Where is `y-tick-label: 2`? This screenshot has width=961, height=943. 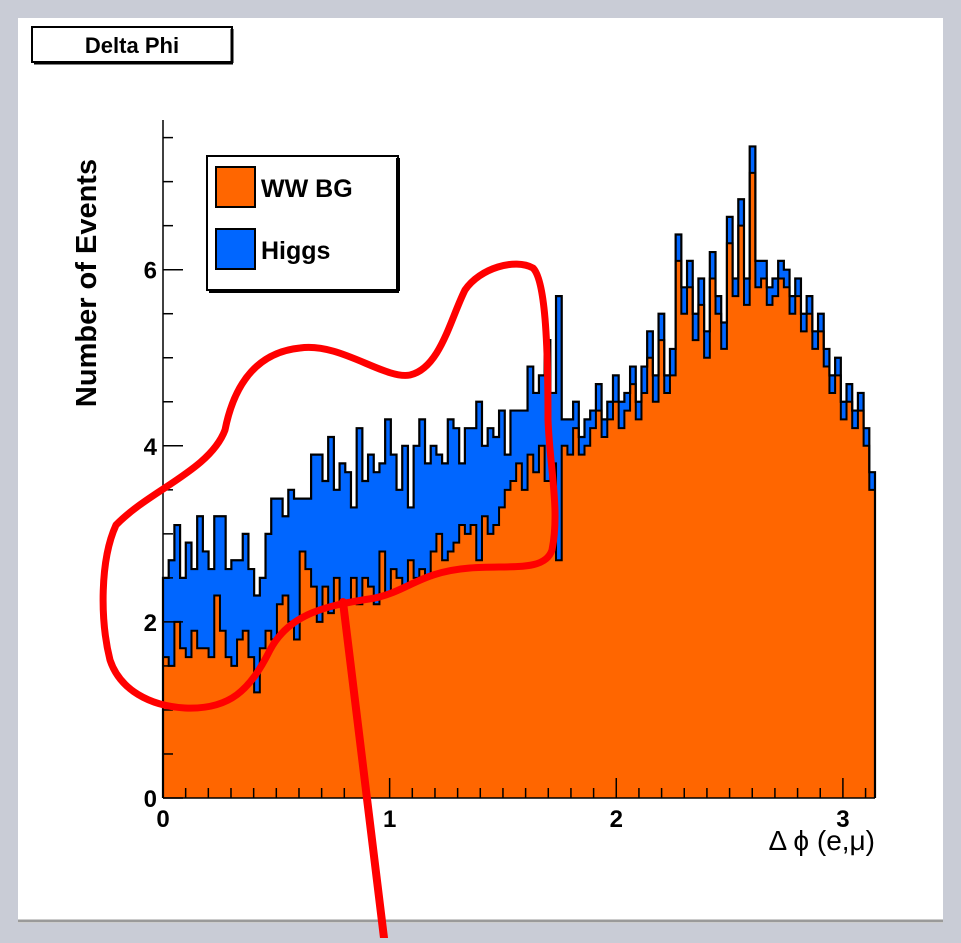
y-tick-label: 2 is located at coordinates (150, 623).